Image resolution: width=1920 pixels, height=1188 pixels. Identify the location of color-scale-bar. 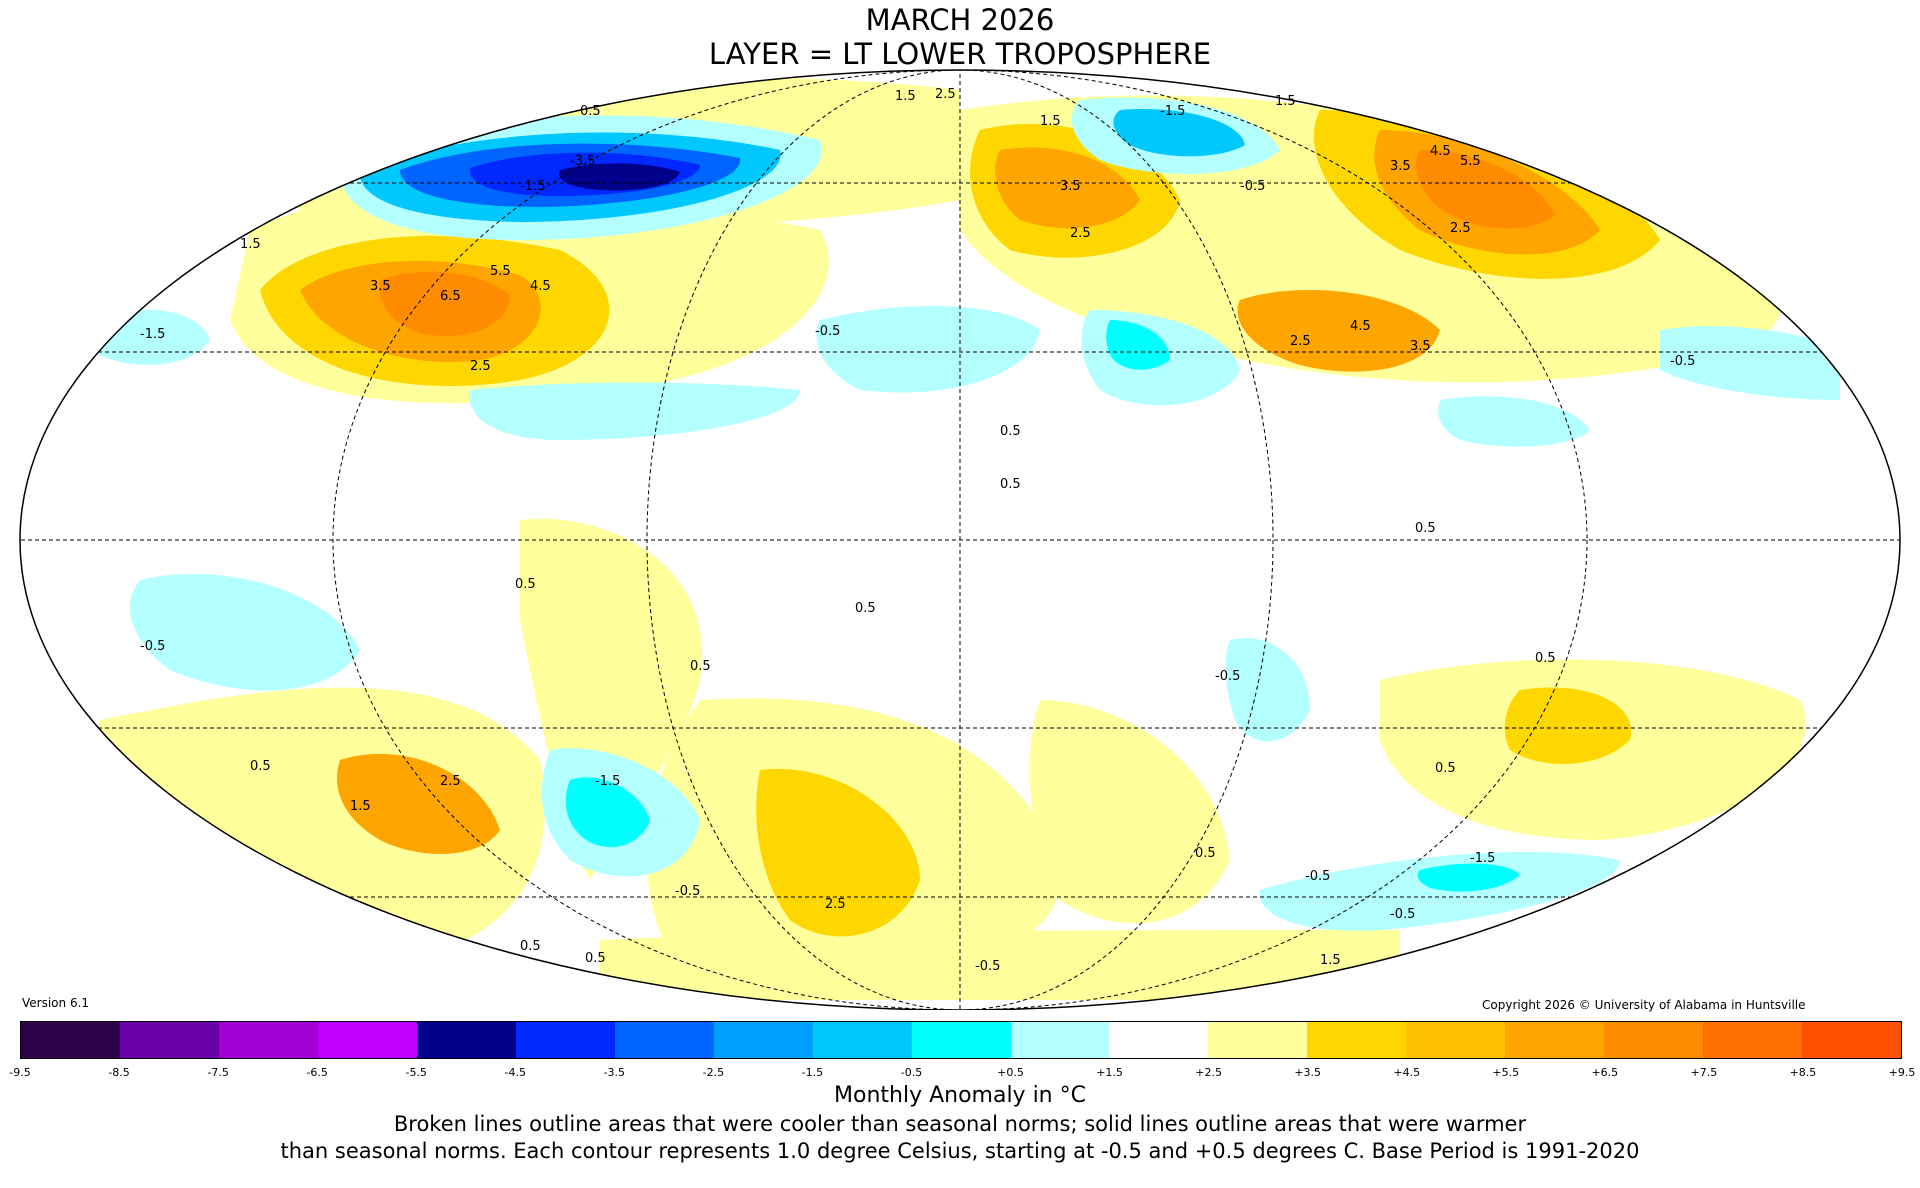
(961, 1040).